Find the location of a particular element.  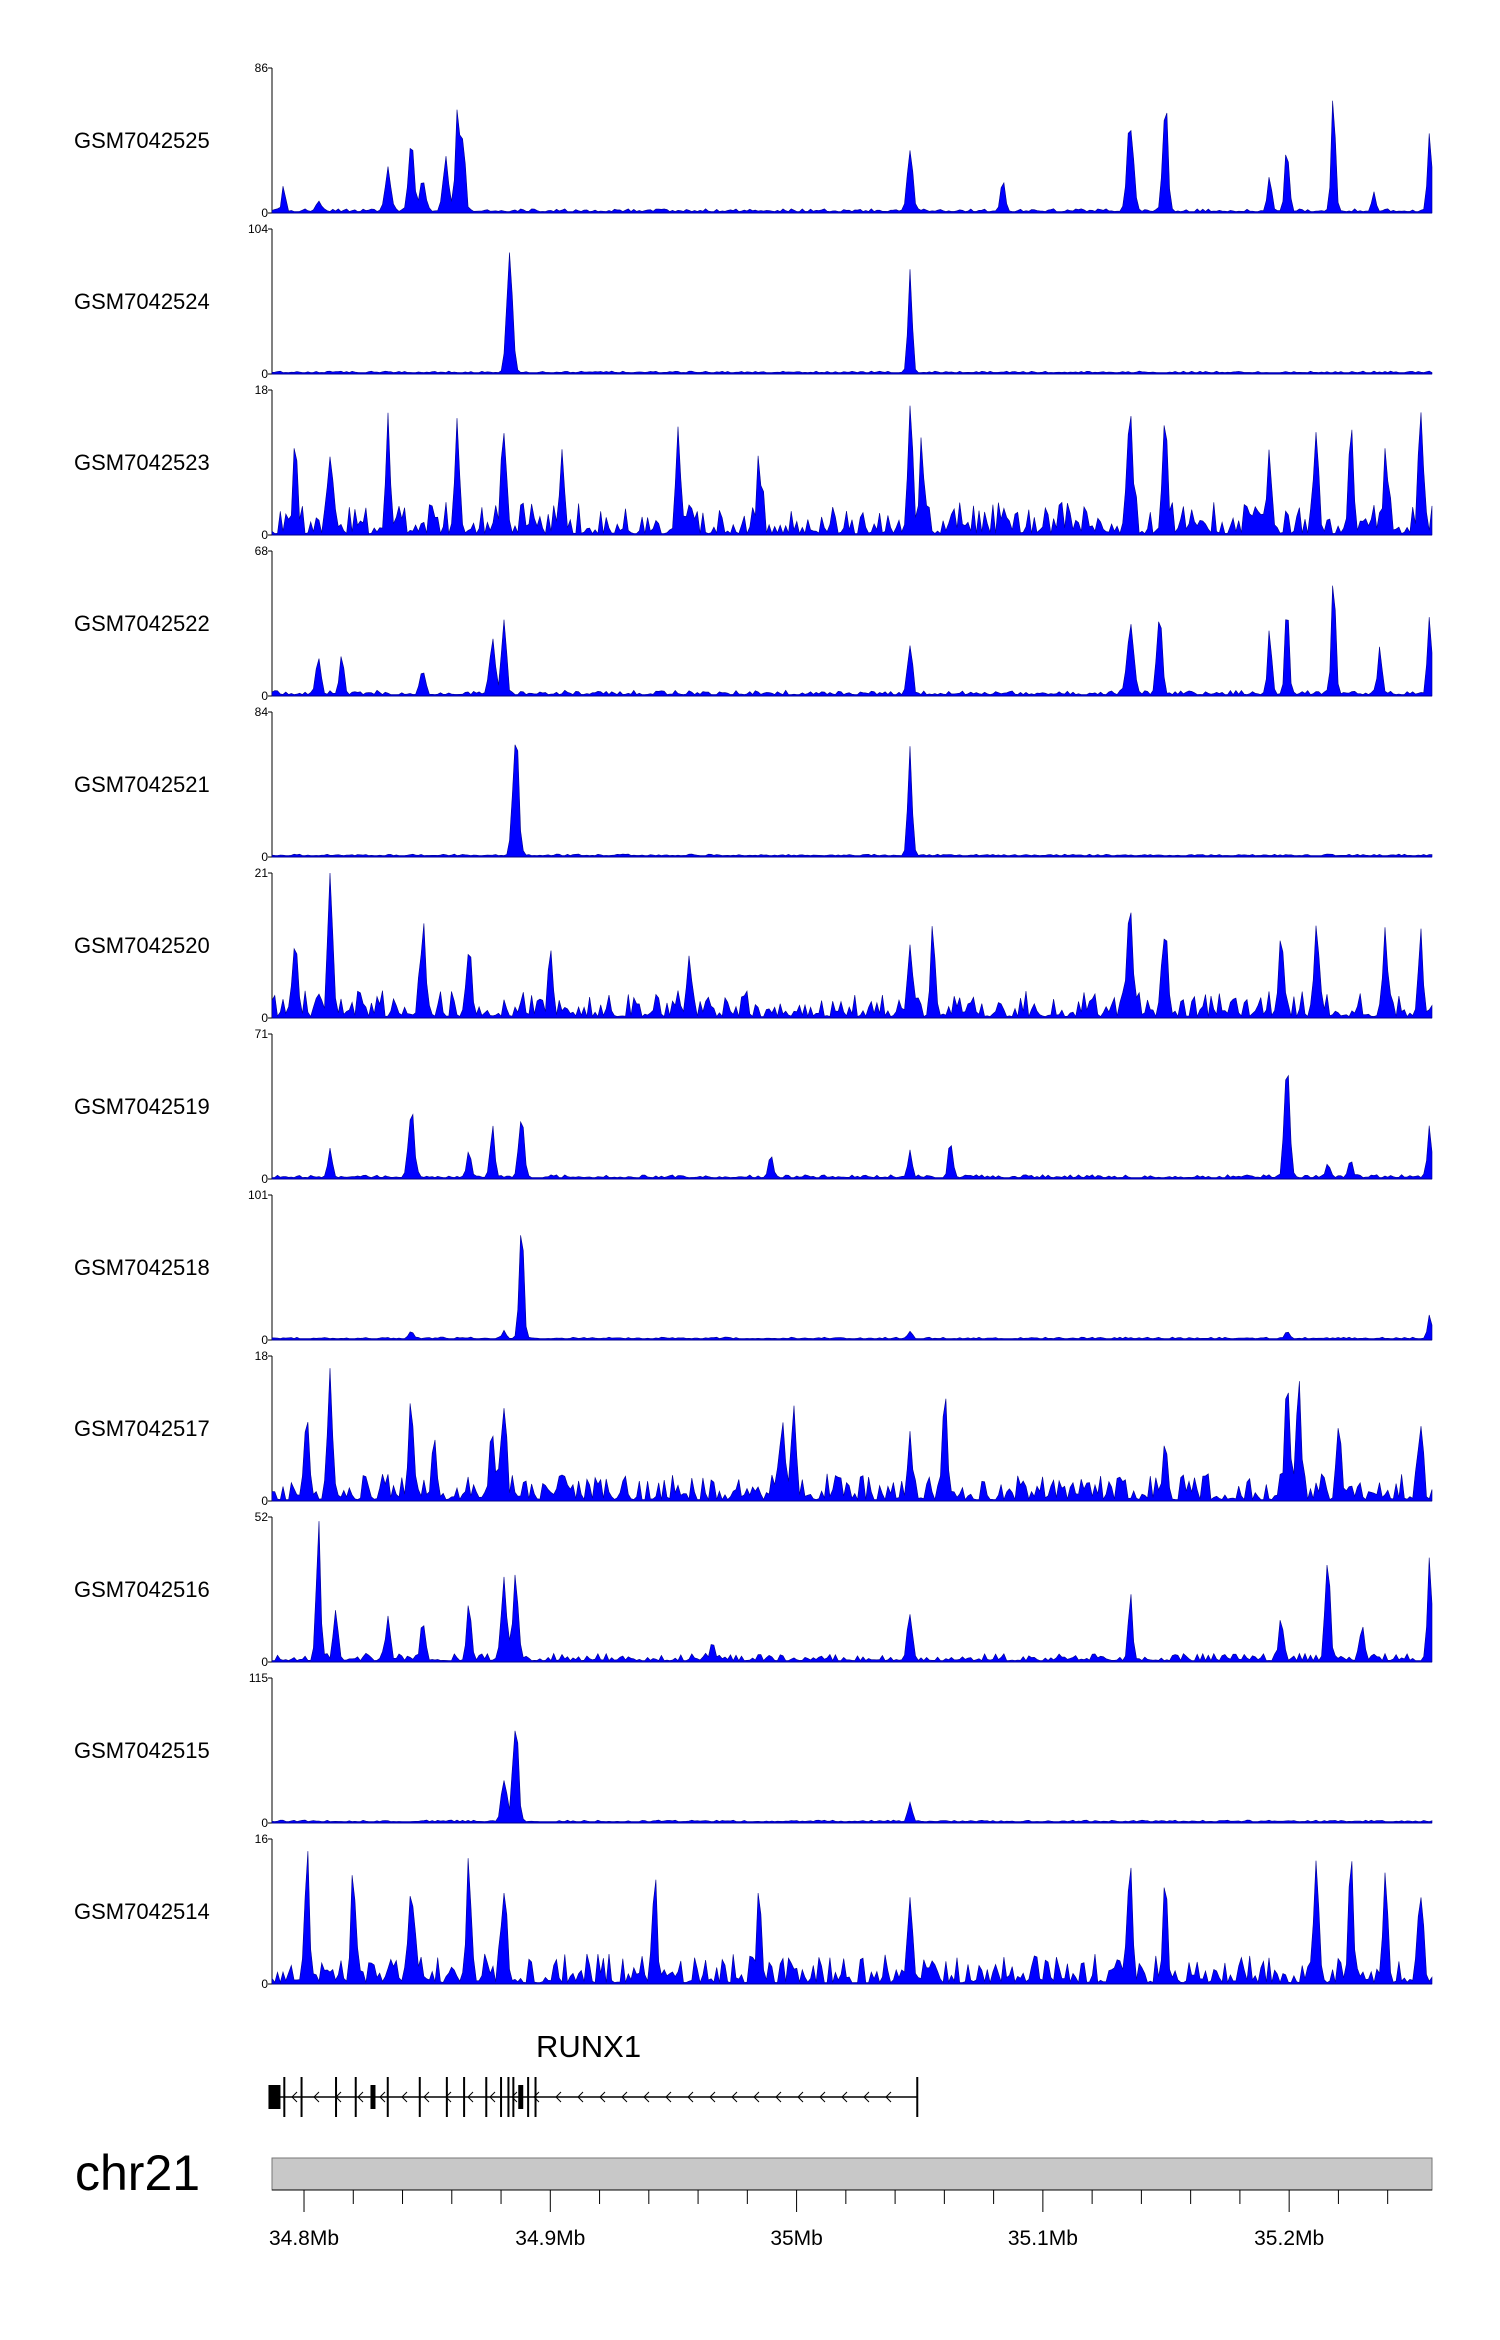

track-label: GSM7042521 is located at coordinates (142, 784).